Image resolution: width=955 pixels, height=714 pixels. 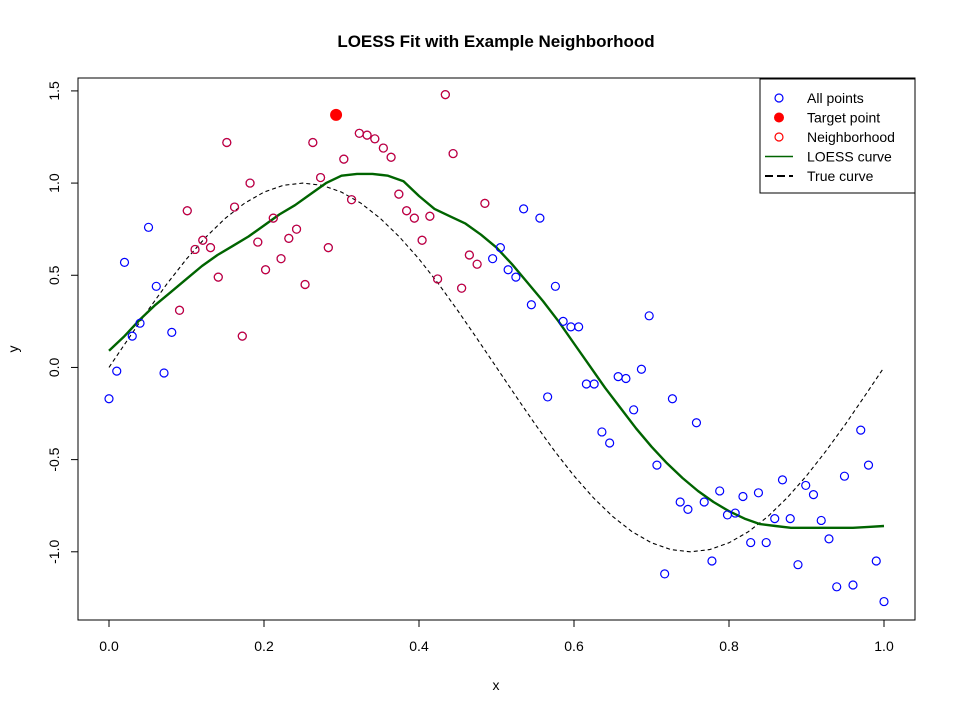 I want to click on x-axis-label: x, so click(x=496, y=685).